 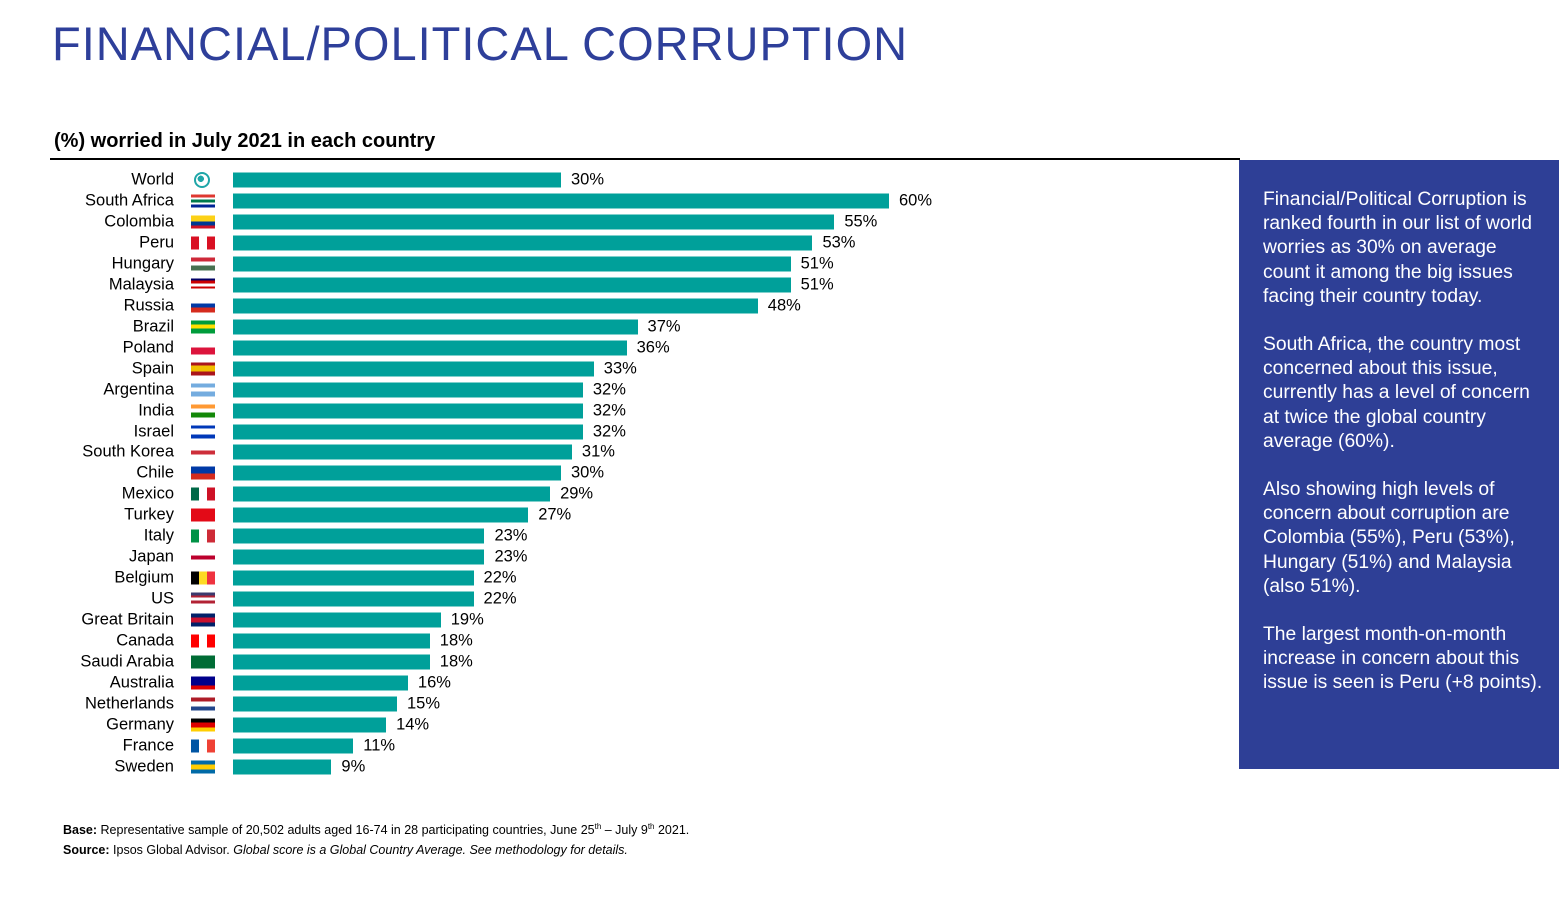 What do you see at coordinates (784, 305) in the screenshot?
I see `data-label: 48%` at bounding box center [784, 305].